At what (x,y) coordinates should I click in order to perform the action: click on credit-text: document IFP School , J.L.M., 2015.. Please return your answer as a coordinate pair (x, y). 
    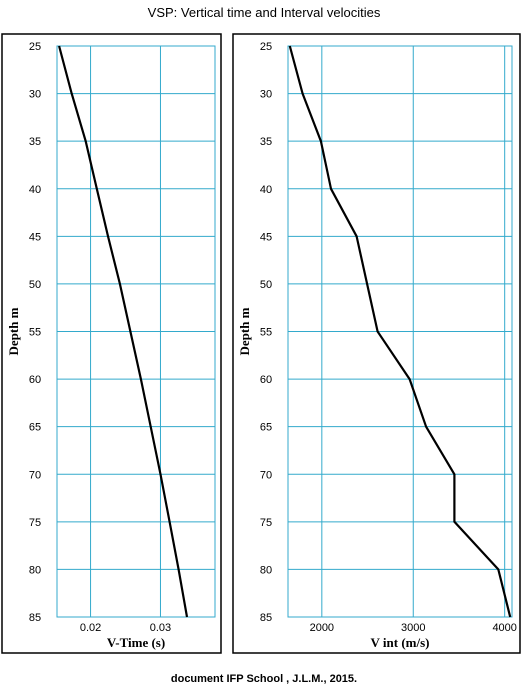
    Looking at the image, I should click on (264, 679).